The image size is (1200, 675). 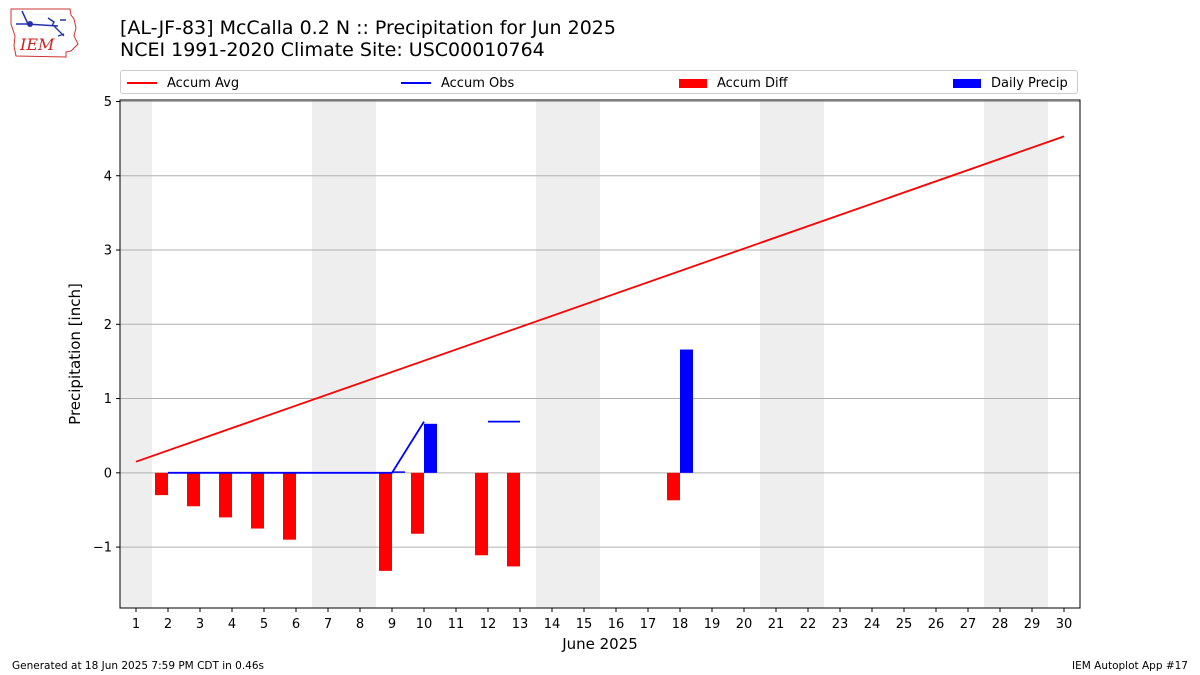 What do you see at coordinates (75, 354) in the screenshot?
I see `y-axis-label: Precipitation [inch]` at bounding box center [75, 354].